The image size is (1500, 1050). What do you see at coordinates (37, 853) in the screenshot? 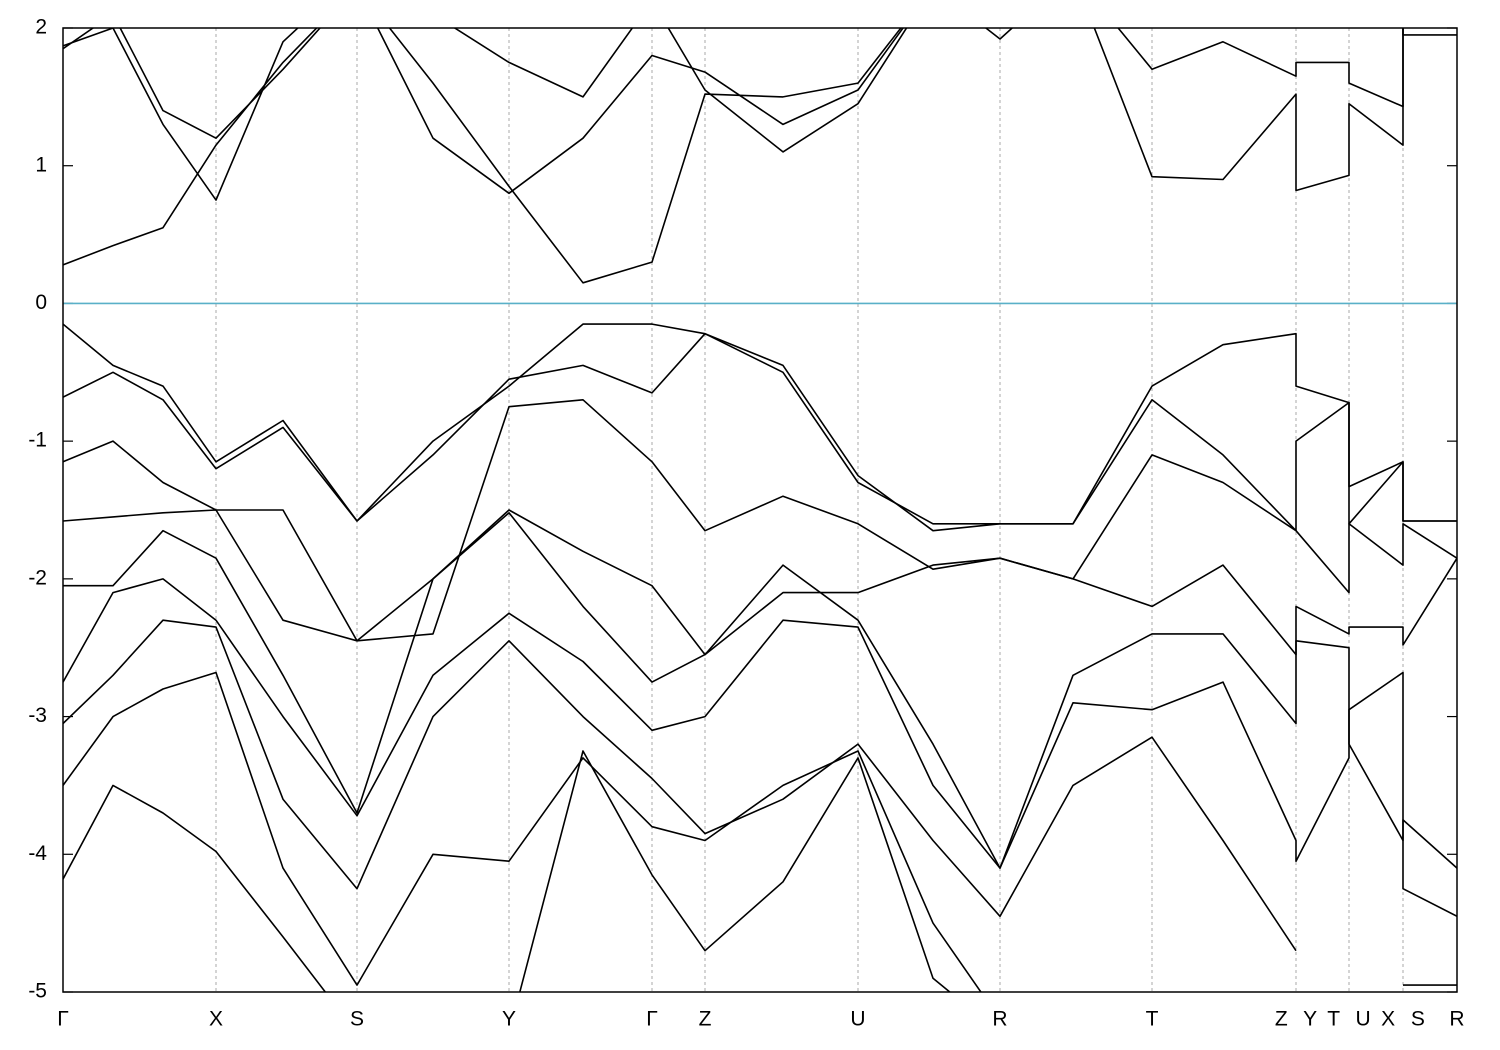
I see `y-tick-label: -4` at bounding box center [37, 853].